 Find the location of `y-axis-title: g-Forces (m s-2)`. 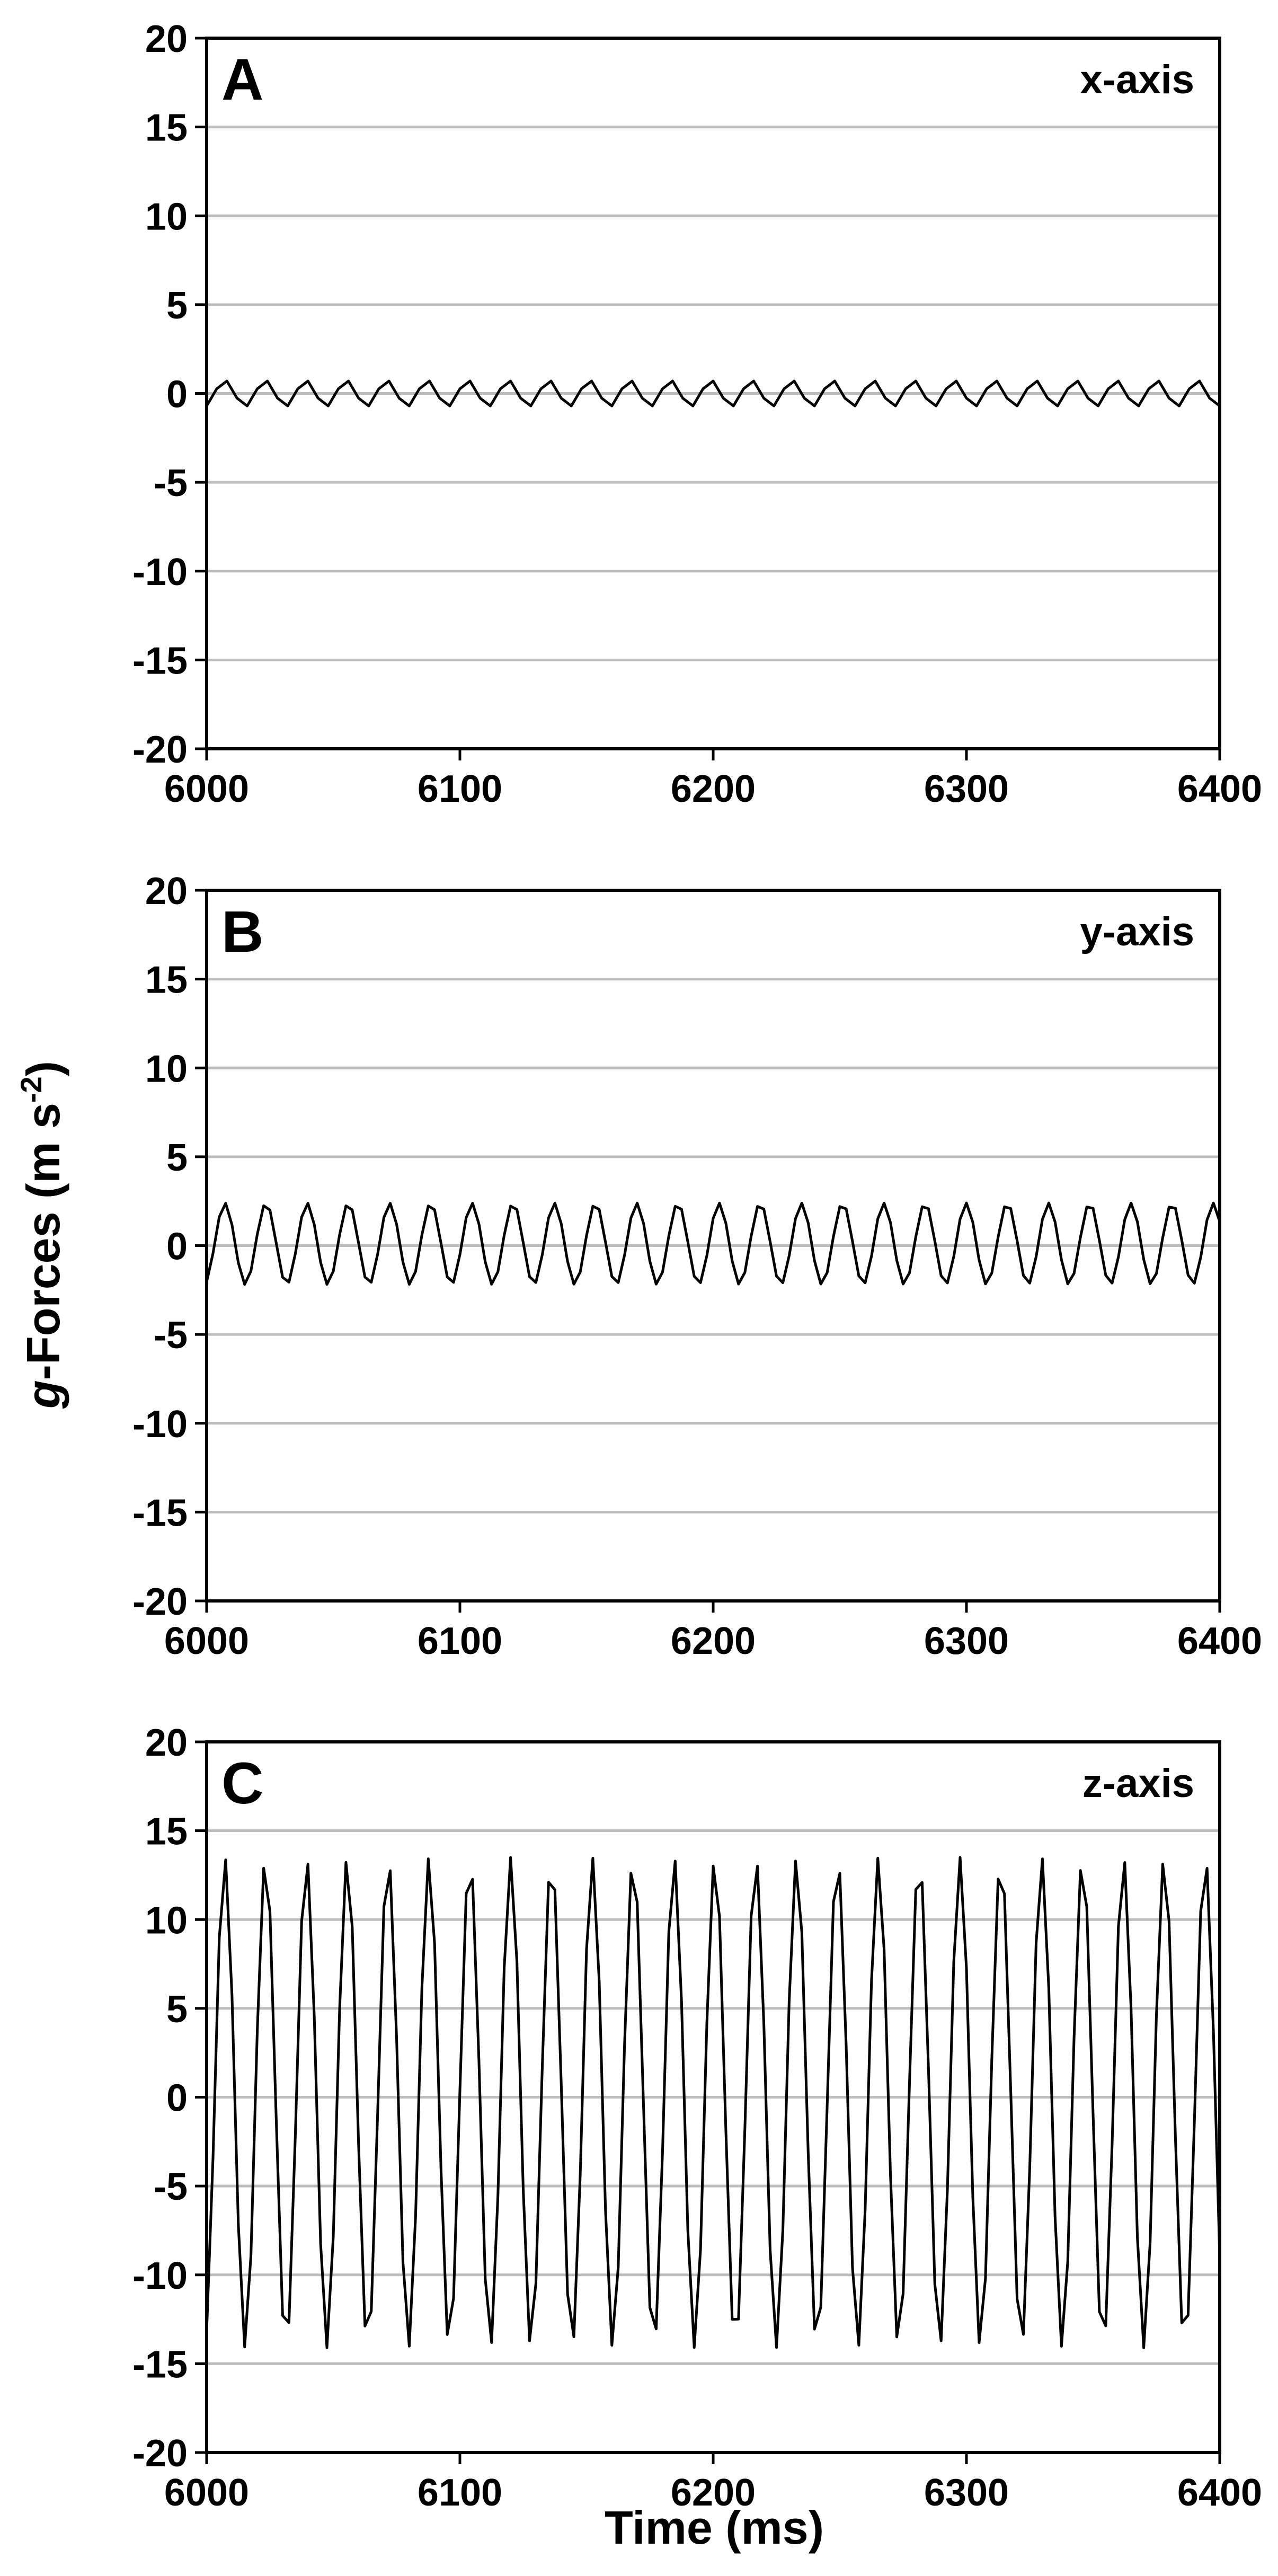

y-axis-title: g-Forces (m s-2) is located at coordinates (41, 1235).